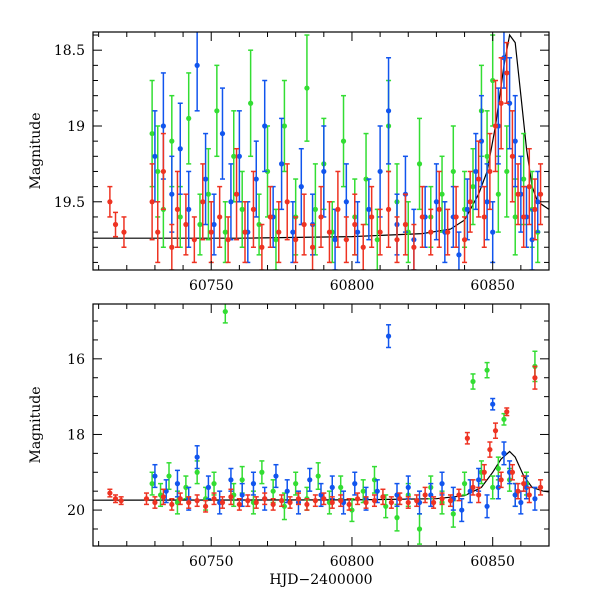 This screenshot has height=604, width=600. I want to click on x-tick-label: 60750, so click(211, 286).